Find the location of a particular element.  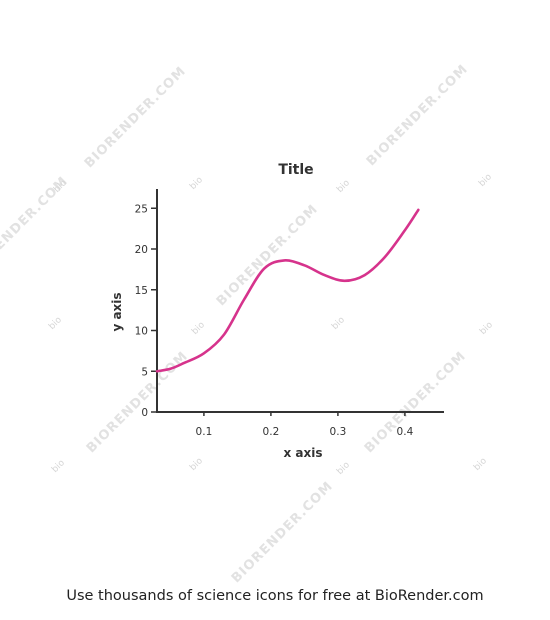

y-ticks: 0 5 10 15 20 25 is located at coordinates (146, 311).